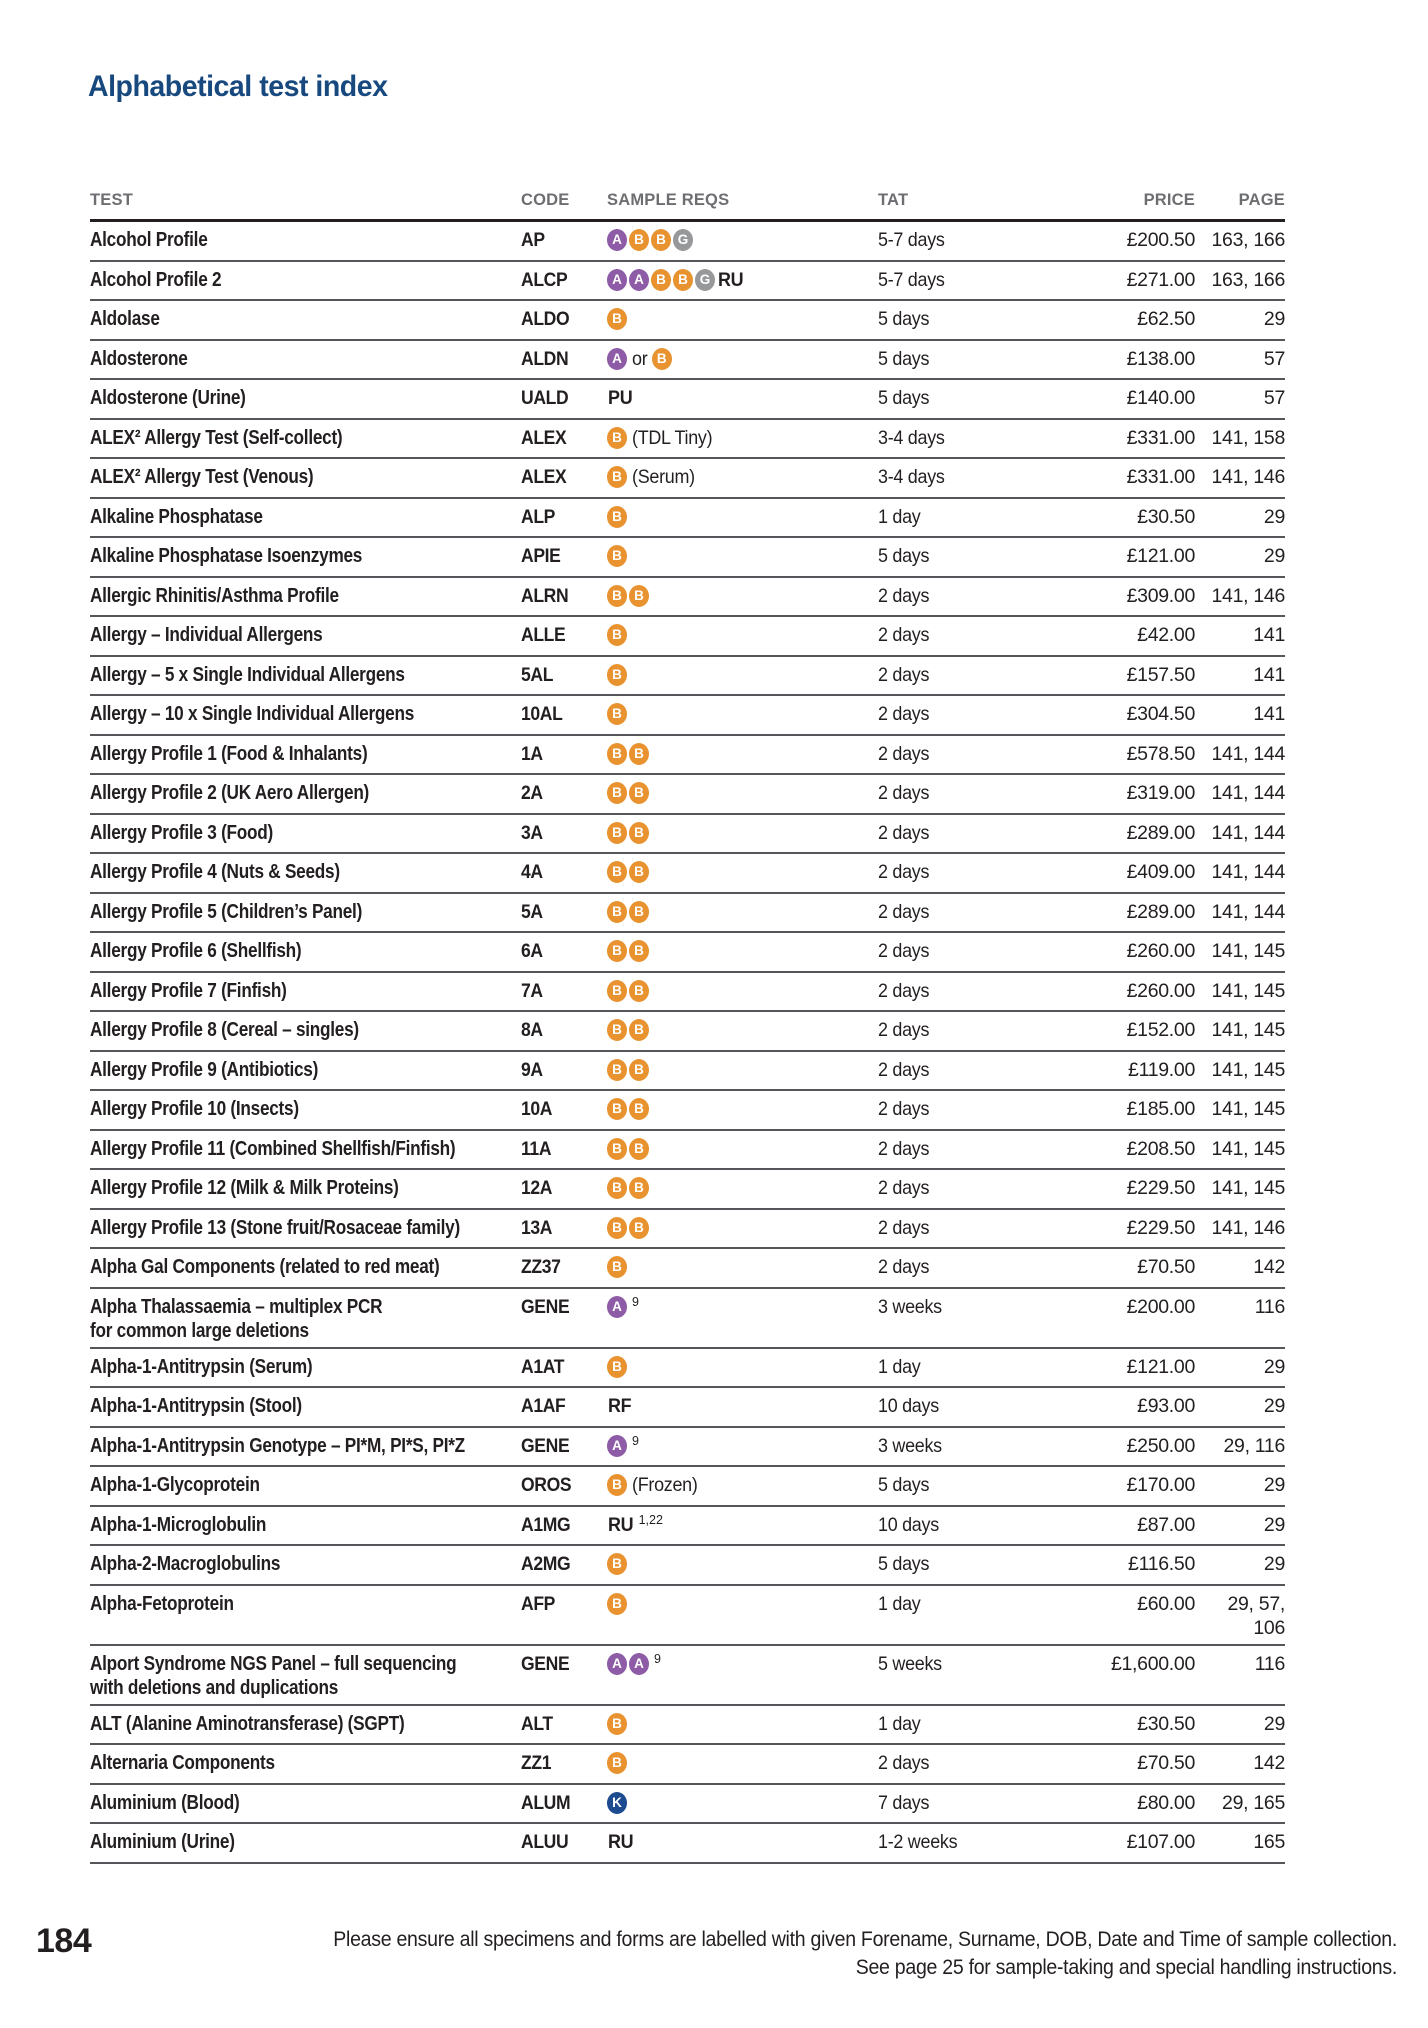 The width and height of the screenshot is (1428, 2028). Describe the element at coordinates (532, 793) in the screenshot. I see `test-code: 2A` at that location.